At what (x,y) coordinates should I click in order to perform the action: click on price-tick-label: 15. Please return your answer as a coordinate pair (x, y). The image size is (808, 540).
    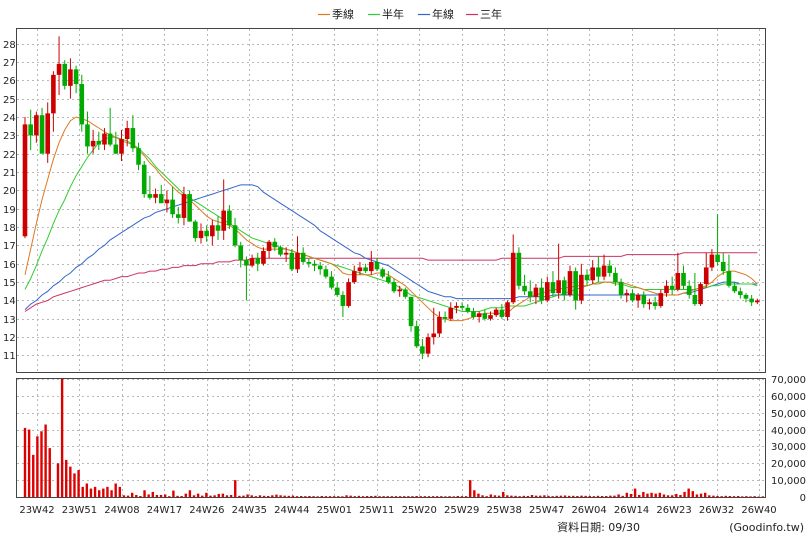
    Looking at the image, I should click on (9, 283).